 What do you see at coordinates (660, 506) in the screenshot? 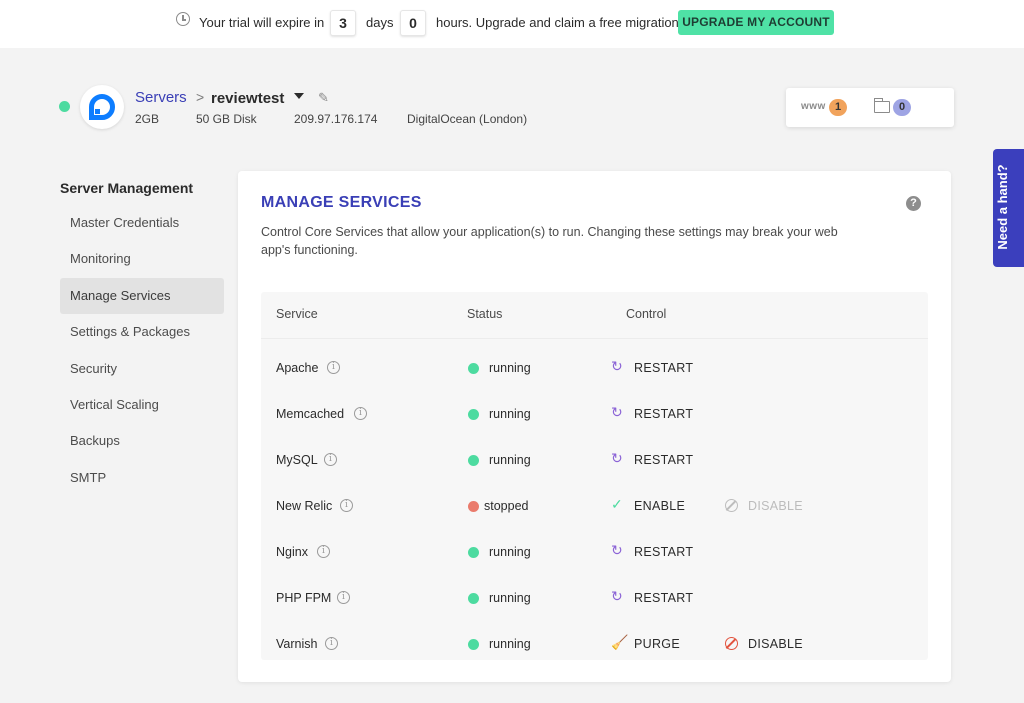
I see `enable-button: ENABLE` at bounding box center [660, 506].